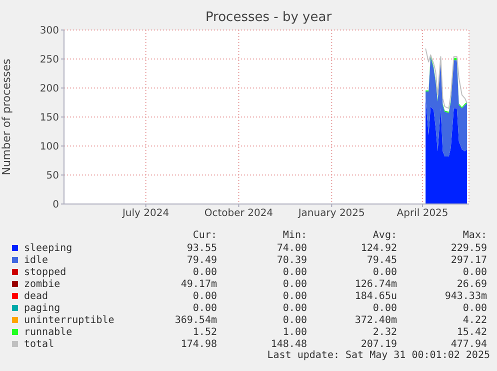  What do you see at coordinates (39, 344) in the screenshot?
I see `legend-label: total` at bounding box center [39, 344].